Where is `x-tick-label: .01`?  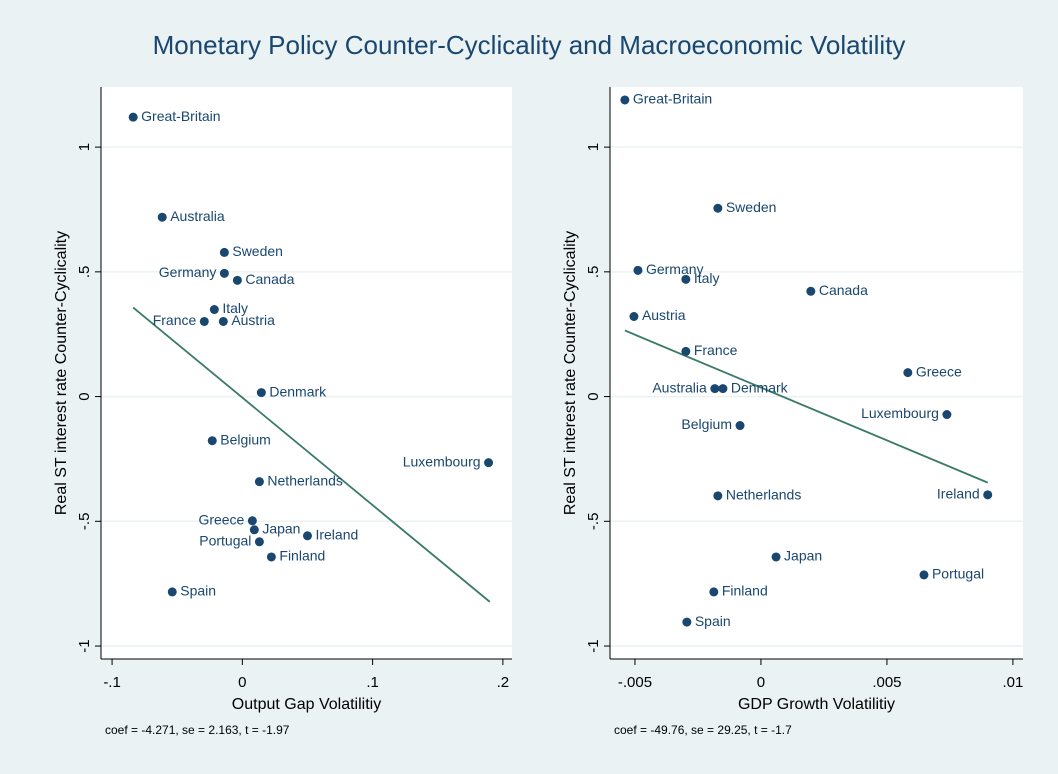 x-tick-label: .01 is located at coordinates (1012, 682).